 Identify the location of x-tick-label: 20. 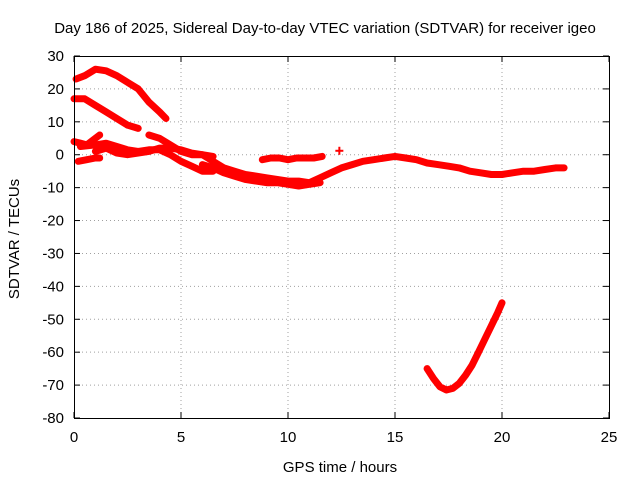
(502, 437).